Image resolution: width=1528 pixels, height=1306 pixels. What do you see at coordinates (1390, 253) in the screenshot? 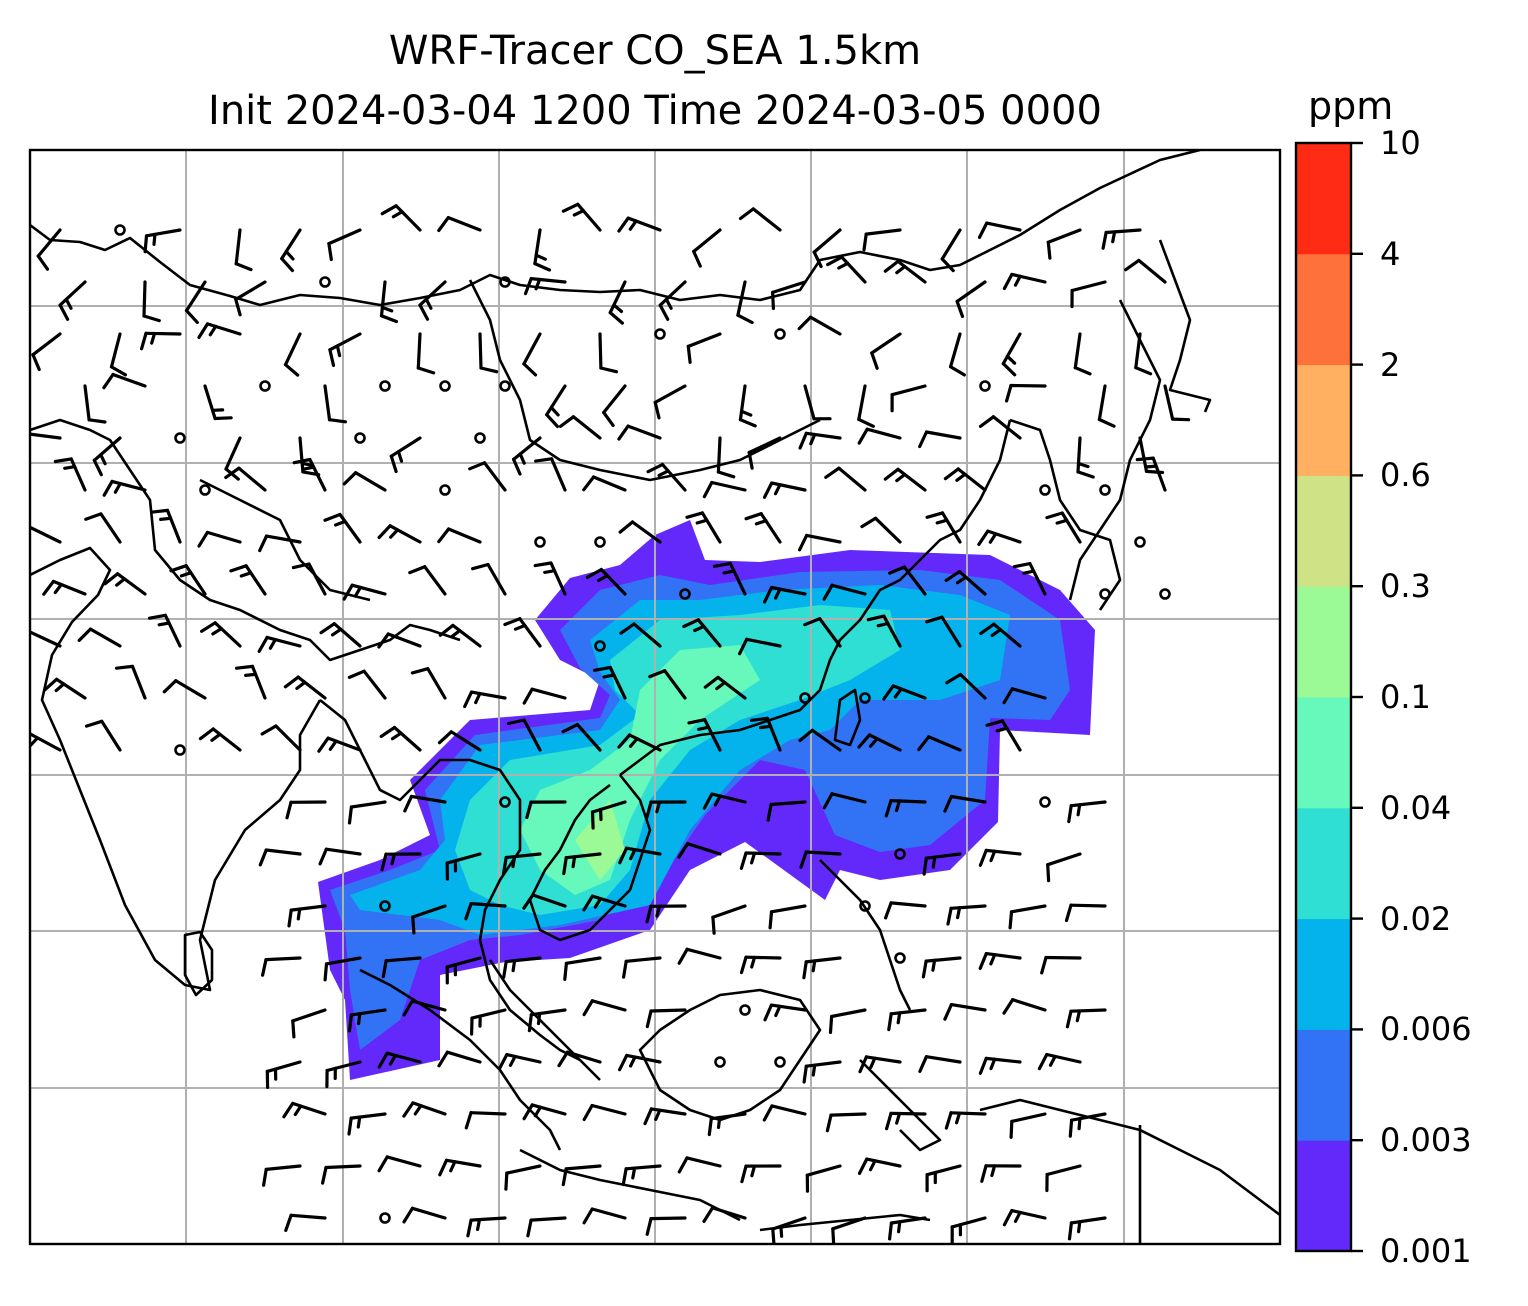
I see `colorbar-tick-label: 4` at bounding box center [1390, 253].